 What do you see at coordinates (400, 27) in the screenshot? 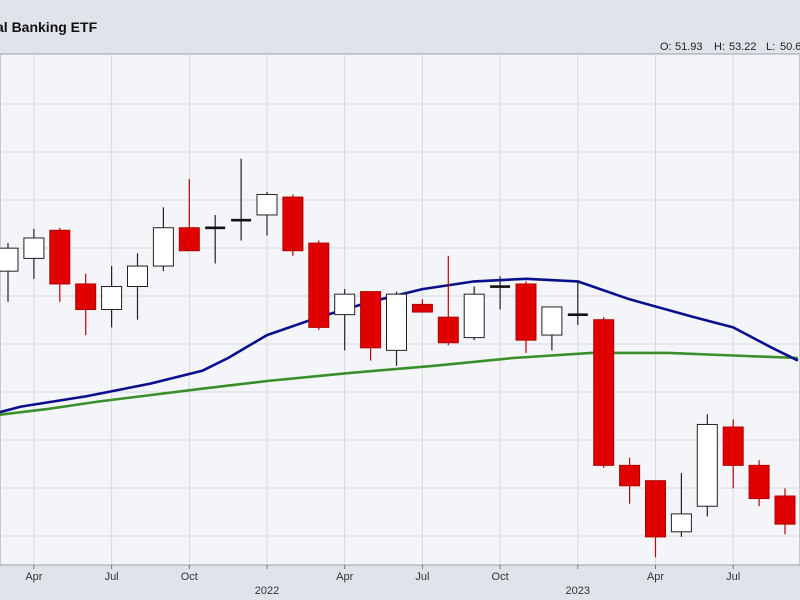
I see `header-bar` at bounding box center [400, 27].